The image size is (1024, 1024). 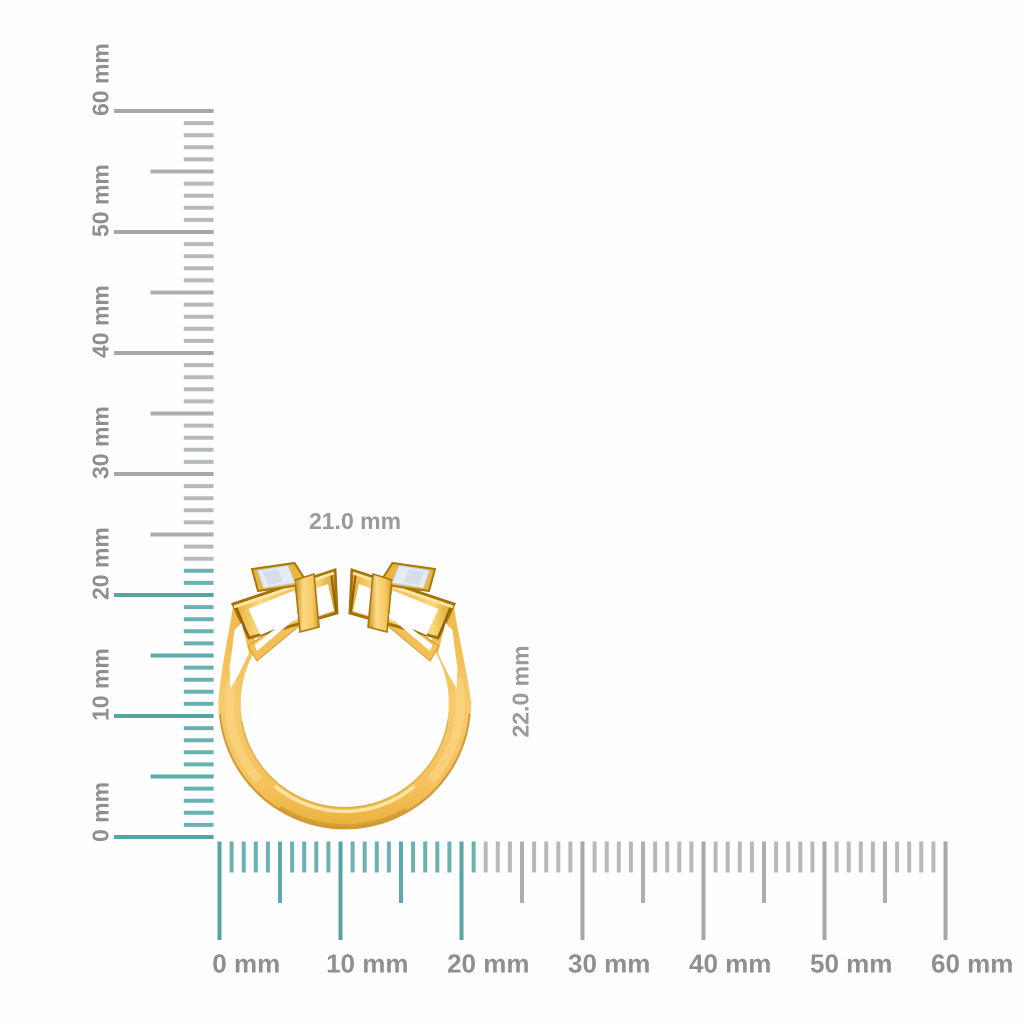 What do you see at coordinates (355, 521) in the screenshot?
I see `svg-text: 21.0 mm` at bounding box center [355, 521].